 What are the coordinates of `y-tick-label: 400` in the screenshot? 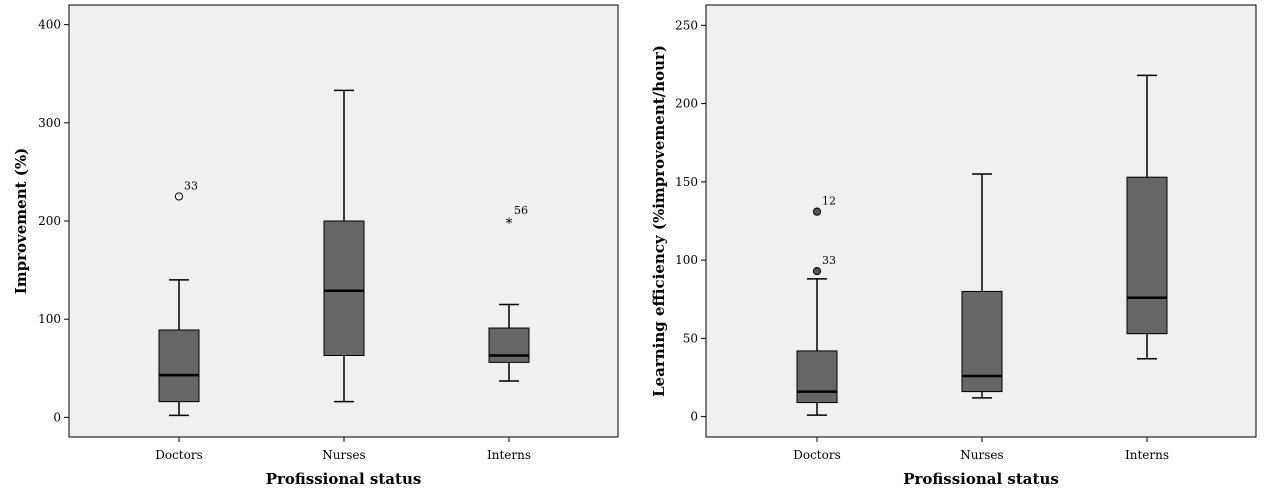 It's located at (49, 25).